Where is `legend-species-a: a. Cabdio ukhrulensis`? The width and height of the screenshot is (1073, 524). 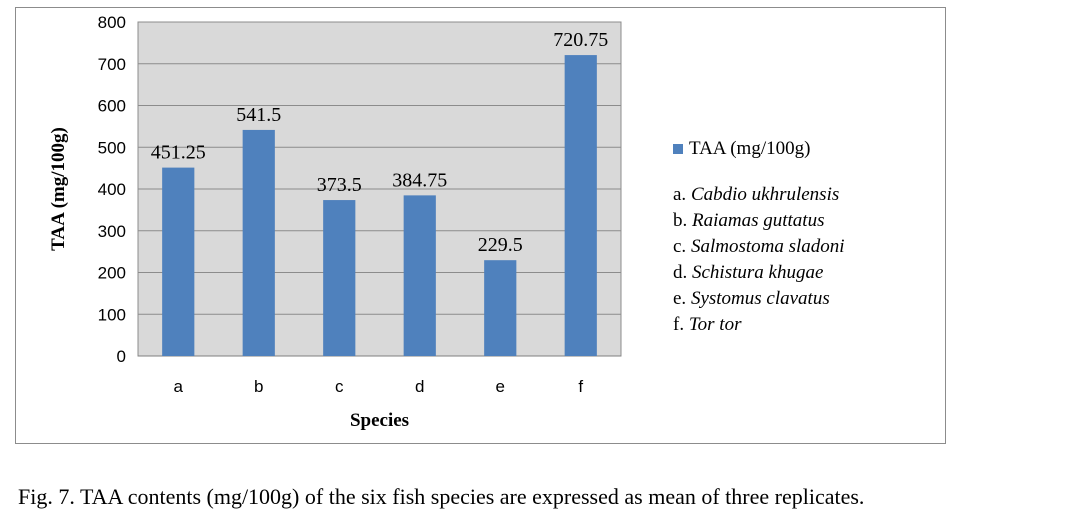 legend-species-a: a. Cabdio ukhrulensis is located at coordinates (759, 195).